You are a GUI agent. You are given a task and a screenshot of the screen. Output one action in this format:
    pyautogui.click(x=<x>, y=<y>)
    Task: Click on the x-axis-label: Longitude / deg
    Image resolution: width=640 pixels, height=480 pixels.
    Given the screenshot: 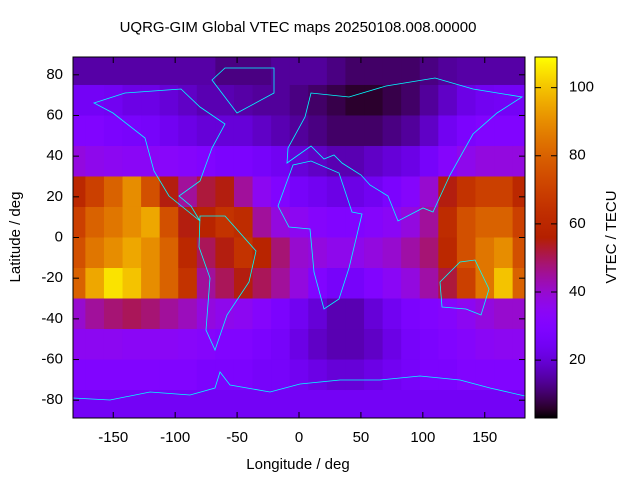 What is the action you would take?
    pyautogui.click(x=297, y=464)
    